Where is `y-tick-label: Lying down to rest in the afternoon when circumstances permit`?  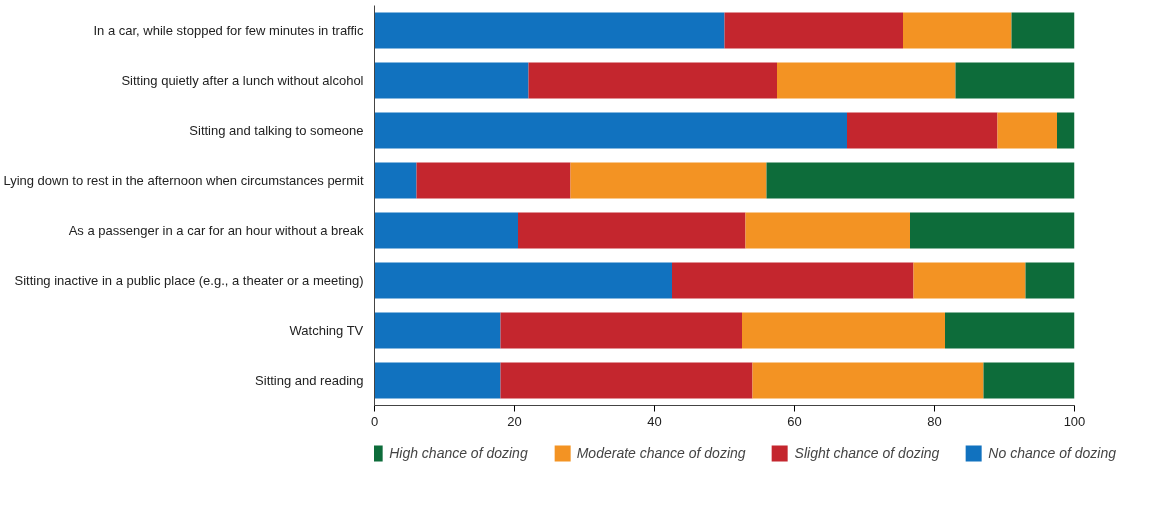 y-tick-label: Lying down to rest in the afternoon when circumstances permit is located at coordinates (183, 180).